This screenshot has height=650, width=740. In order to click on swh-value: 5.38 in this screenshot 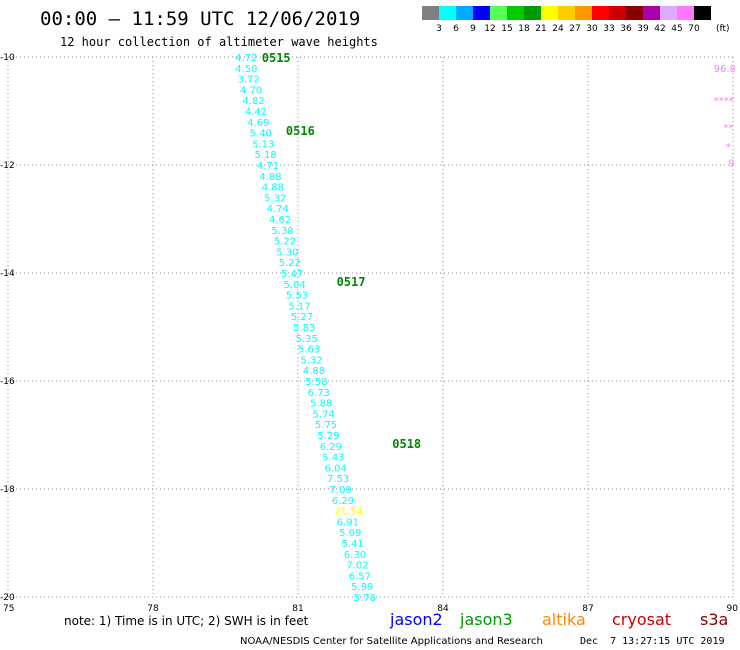, I will do `click(282, 231)`.